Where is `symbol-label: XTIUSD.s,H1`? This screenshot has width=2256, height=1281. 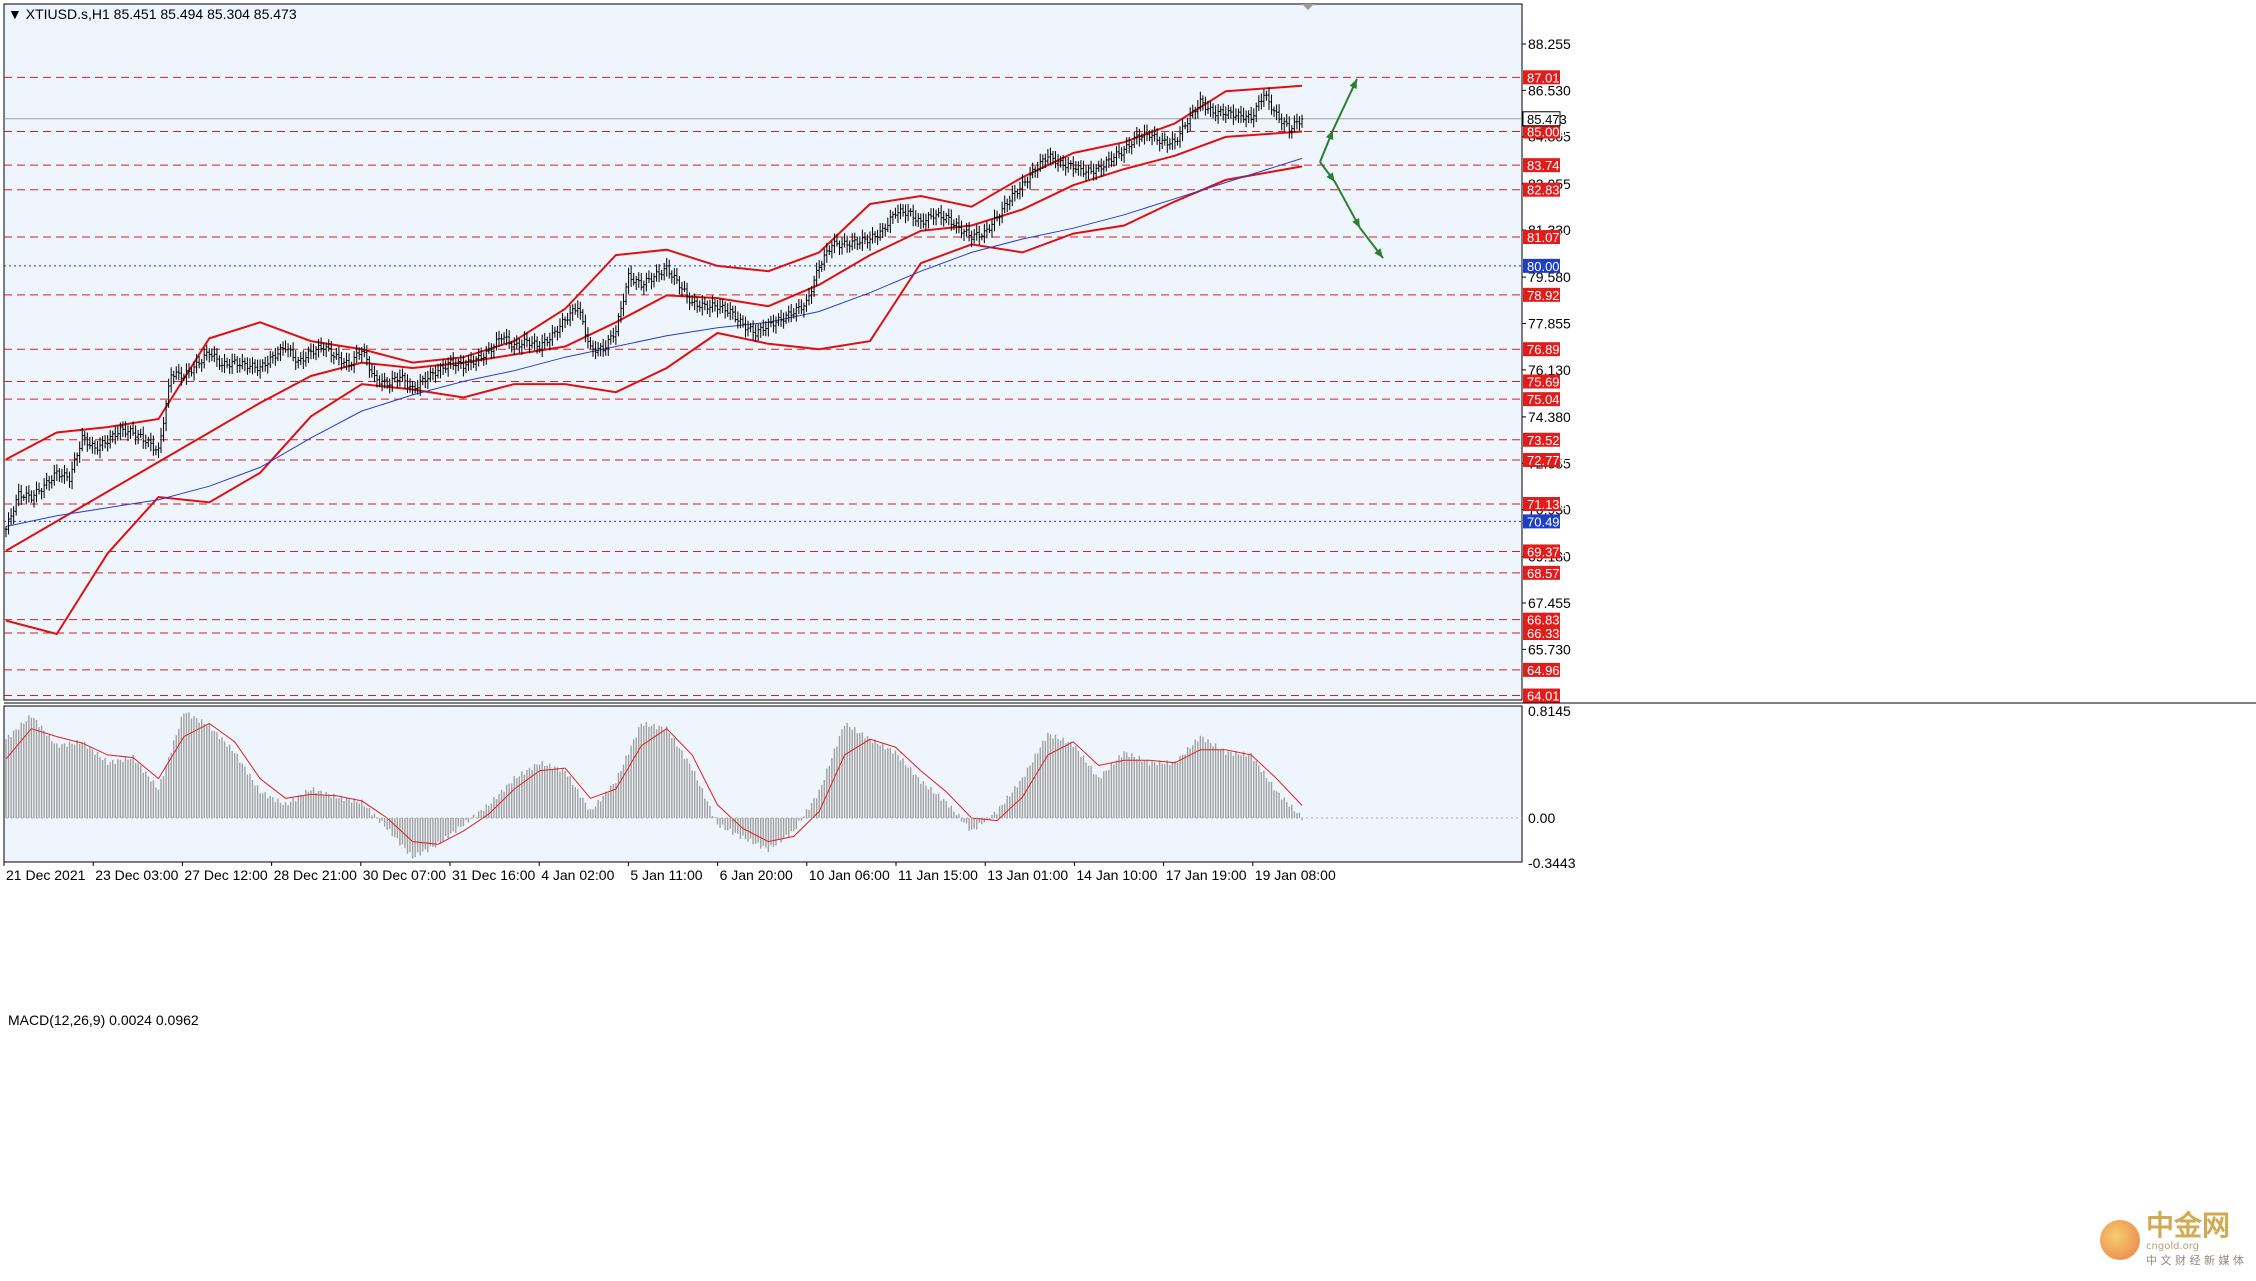 symbol-label: XTIUSD.s,H1 is located at coordinates (67, 14).